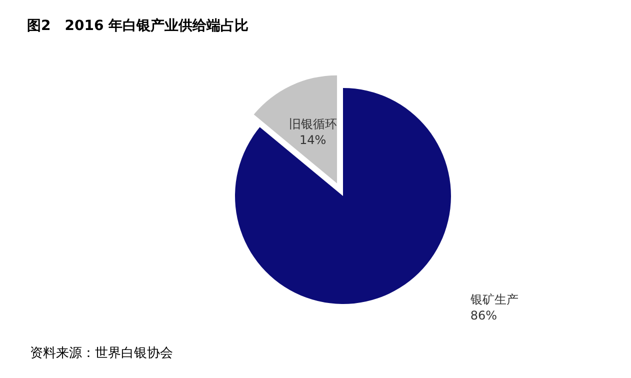 The width and height of the screenshot is (631, 378). Describe the element at coordinates (484, 315) in the screenshot. I see `data-label: 86%` at that location.